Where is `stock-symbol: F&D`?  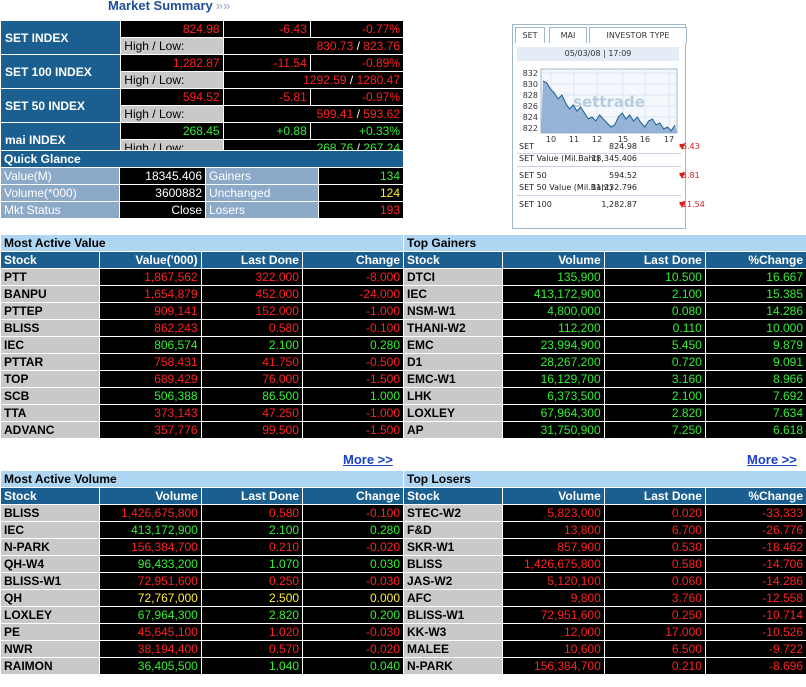 stock-symbol: F&D is located at coordinates (453, 530).